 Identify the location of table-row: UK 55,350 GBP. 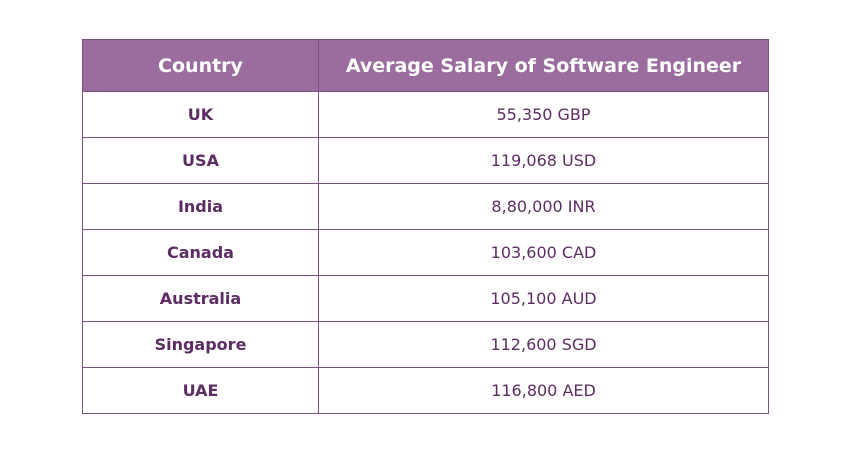
(425, 114).